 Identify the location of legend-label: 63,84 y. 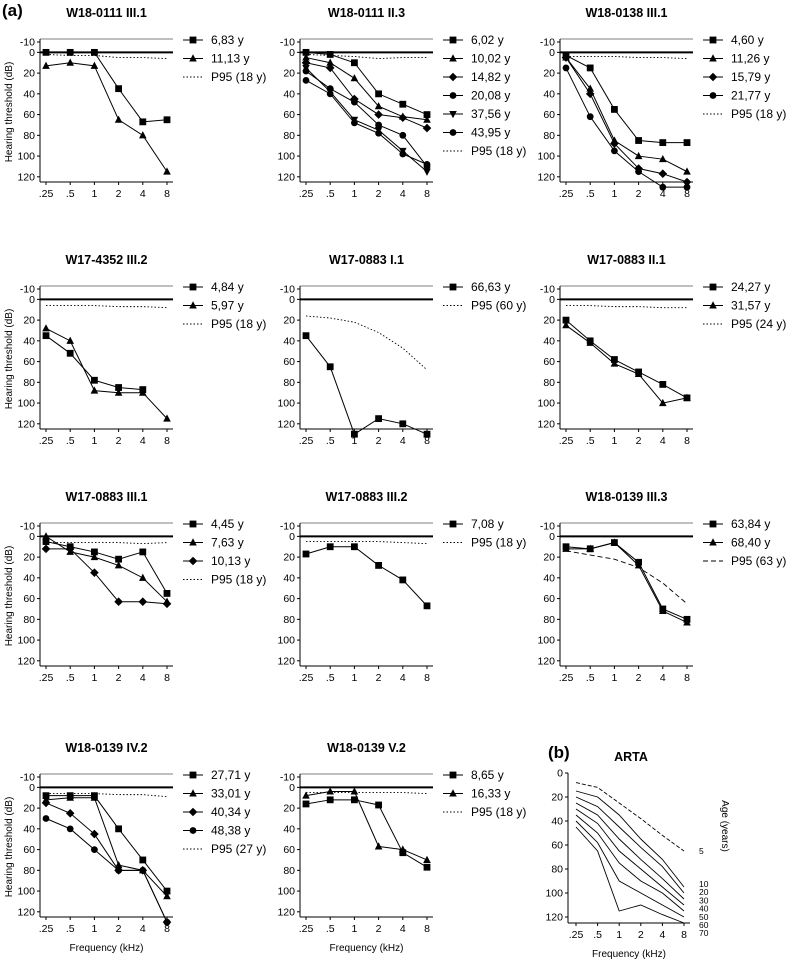
(750, 524).